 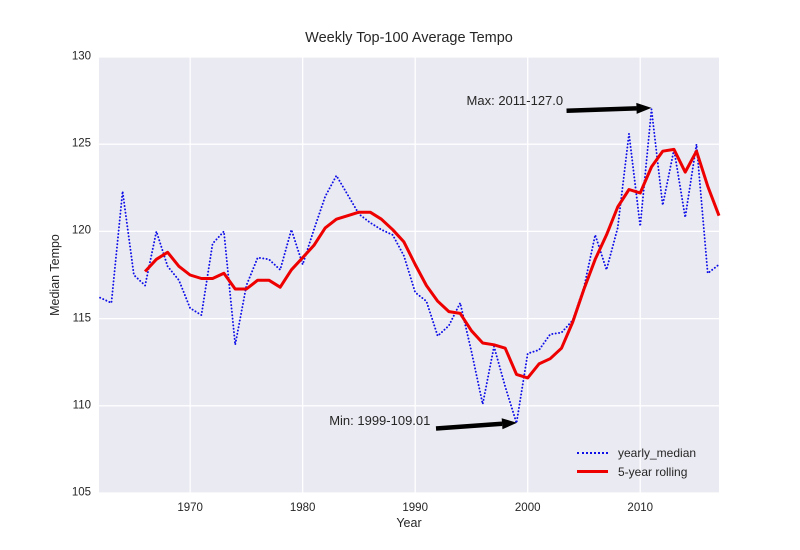 What do you see at coordinates (55, 275) in the screenshot?
I see `y-axis-label: Median Tempo` at bounding box center [55, 275].